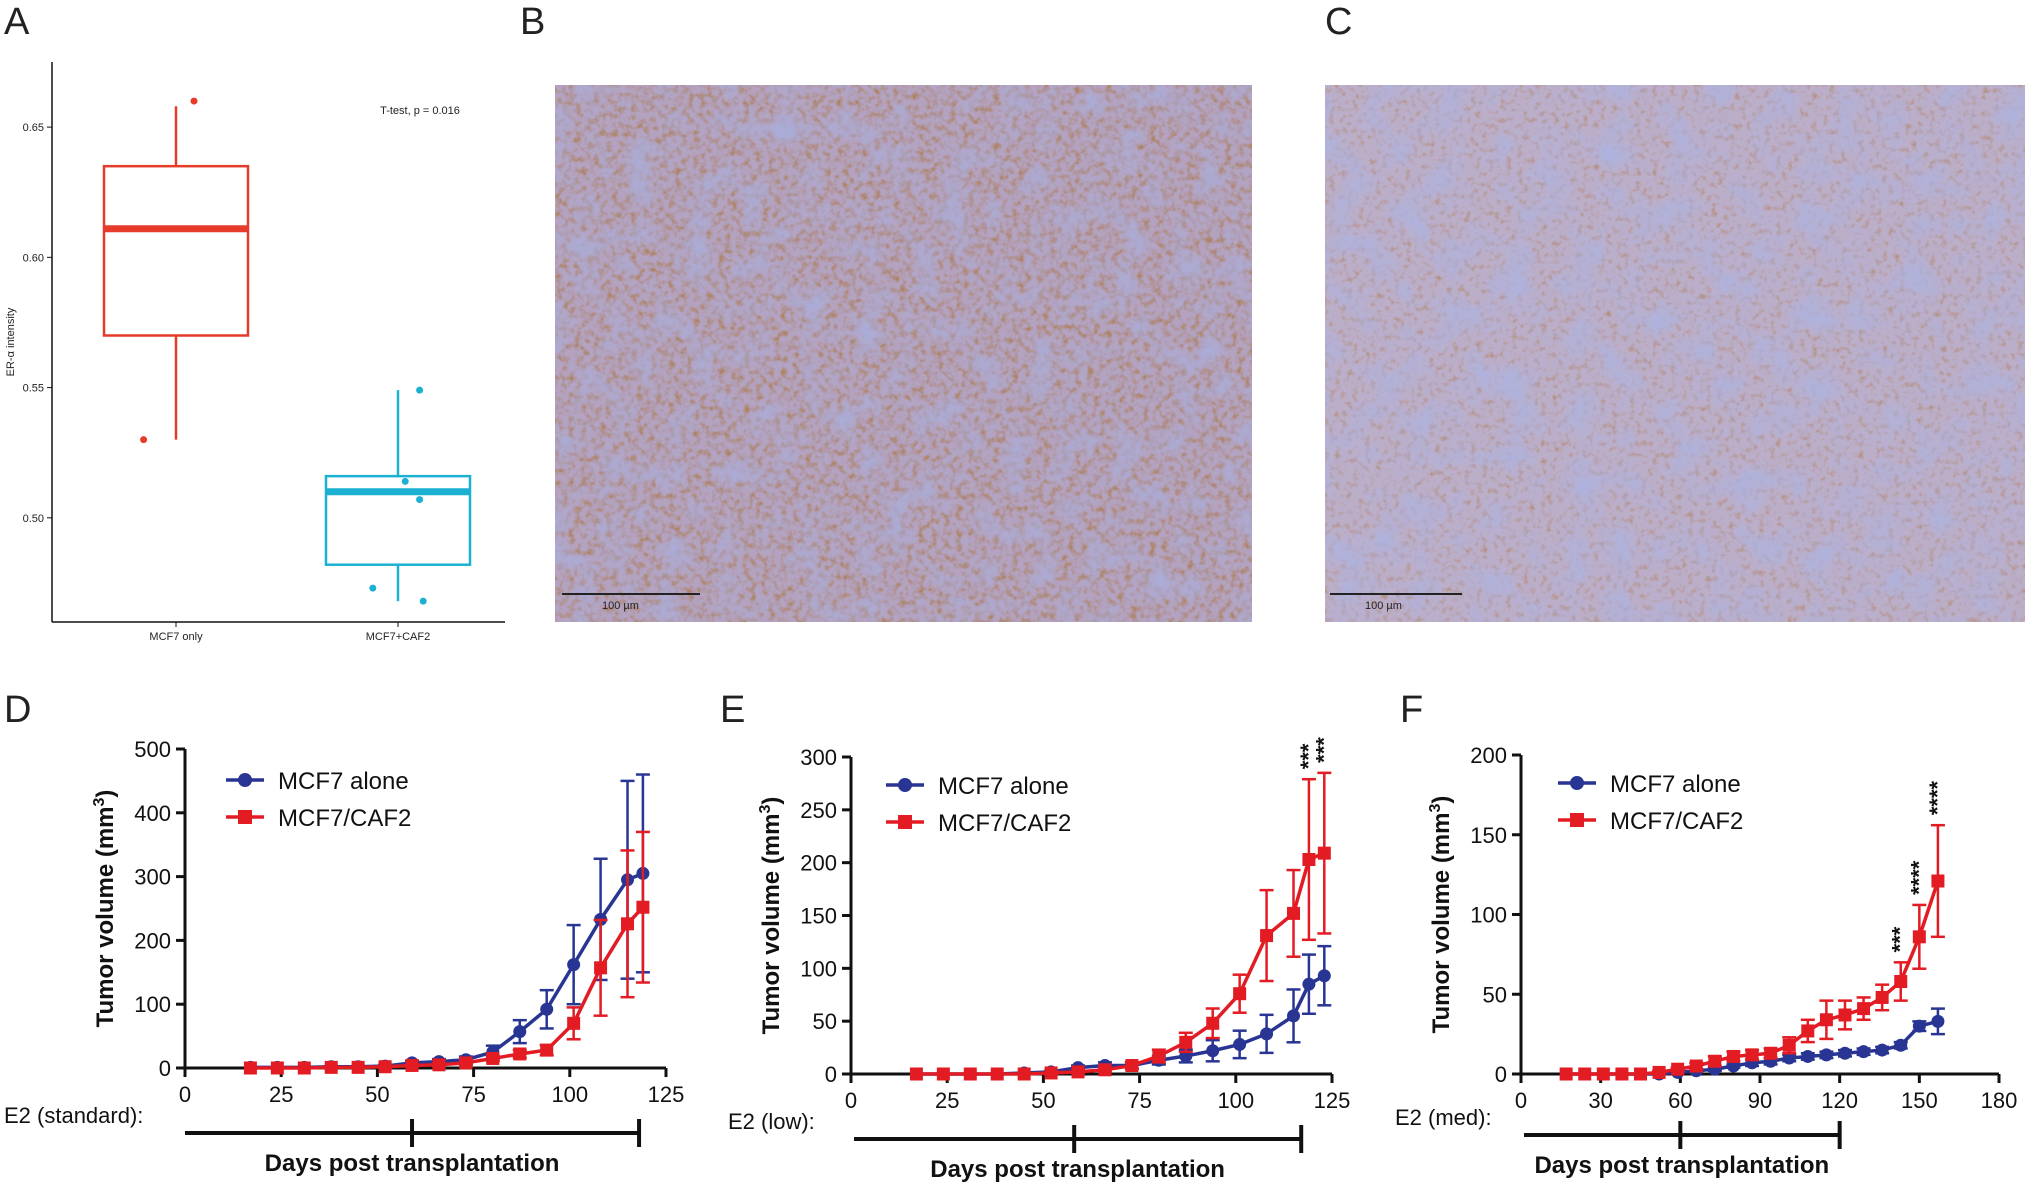 This screenshot has width=2025, height=1192. I want to click on f-x-tick-label: 180, so click(1999, 1100).